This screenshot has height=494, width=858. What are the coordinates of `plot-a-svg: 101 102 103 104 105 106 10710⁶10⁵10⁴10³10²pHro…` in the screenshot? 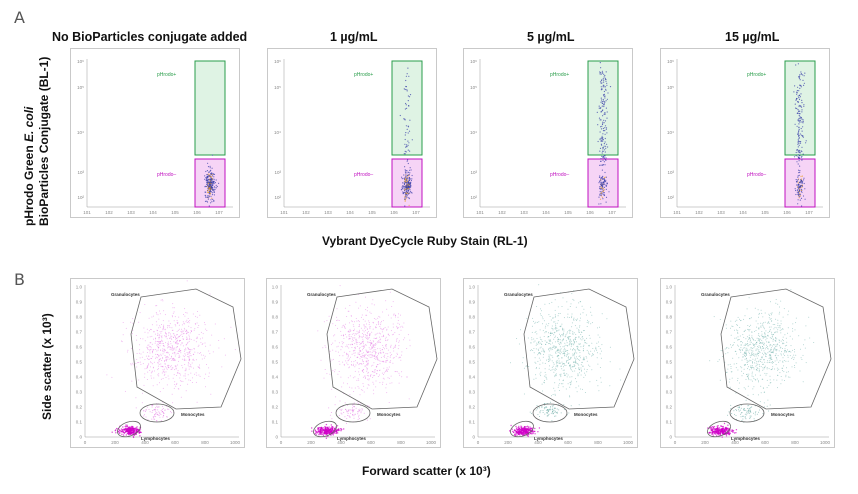 It's located at (155, 137).